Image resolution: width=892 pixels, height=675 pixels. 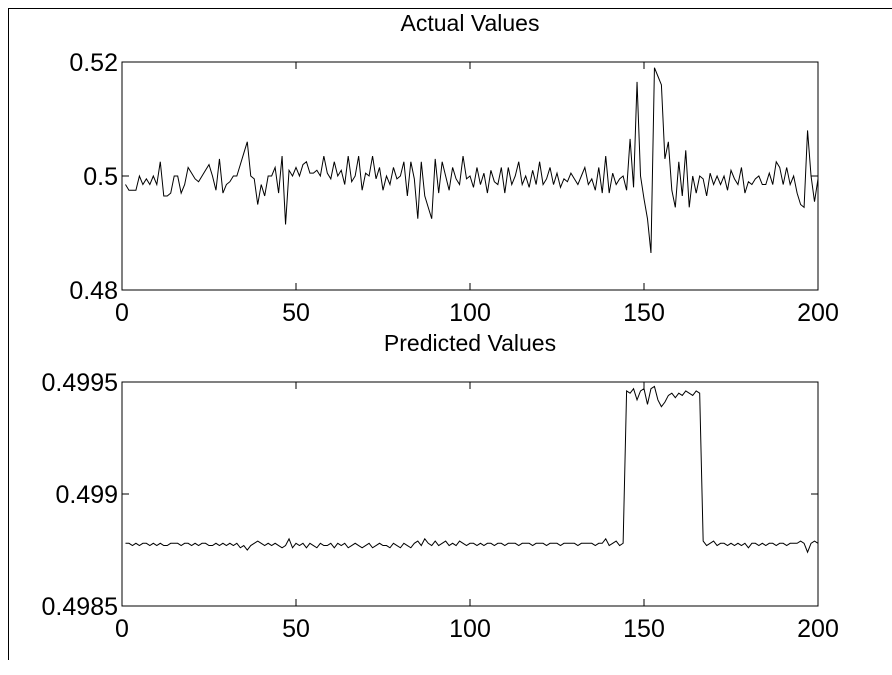 I want to click on chart-title: Predicted Values, so click(x=470, y=343).